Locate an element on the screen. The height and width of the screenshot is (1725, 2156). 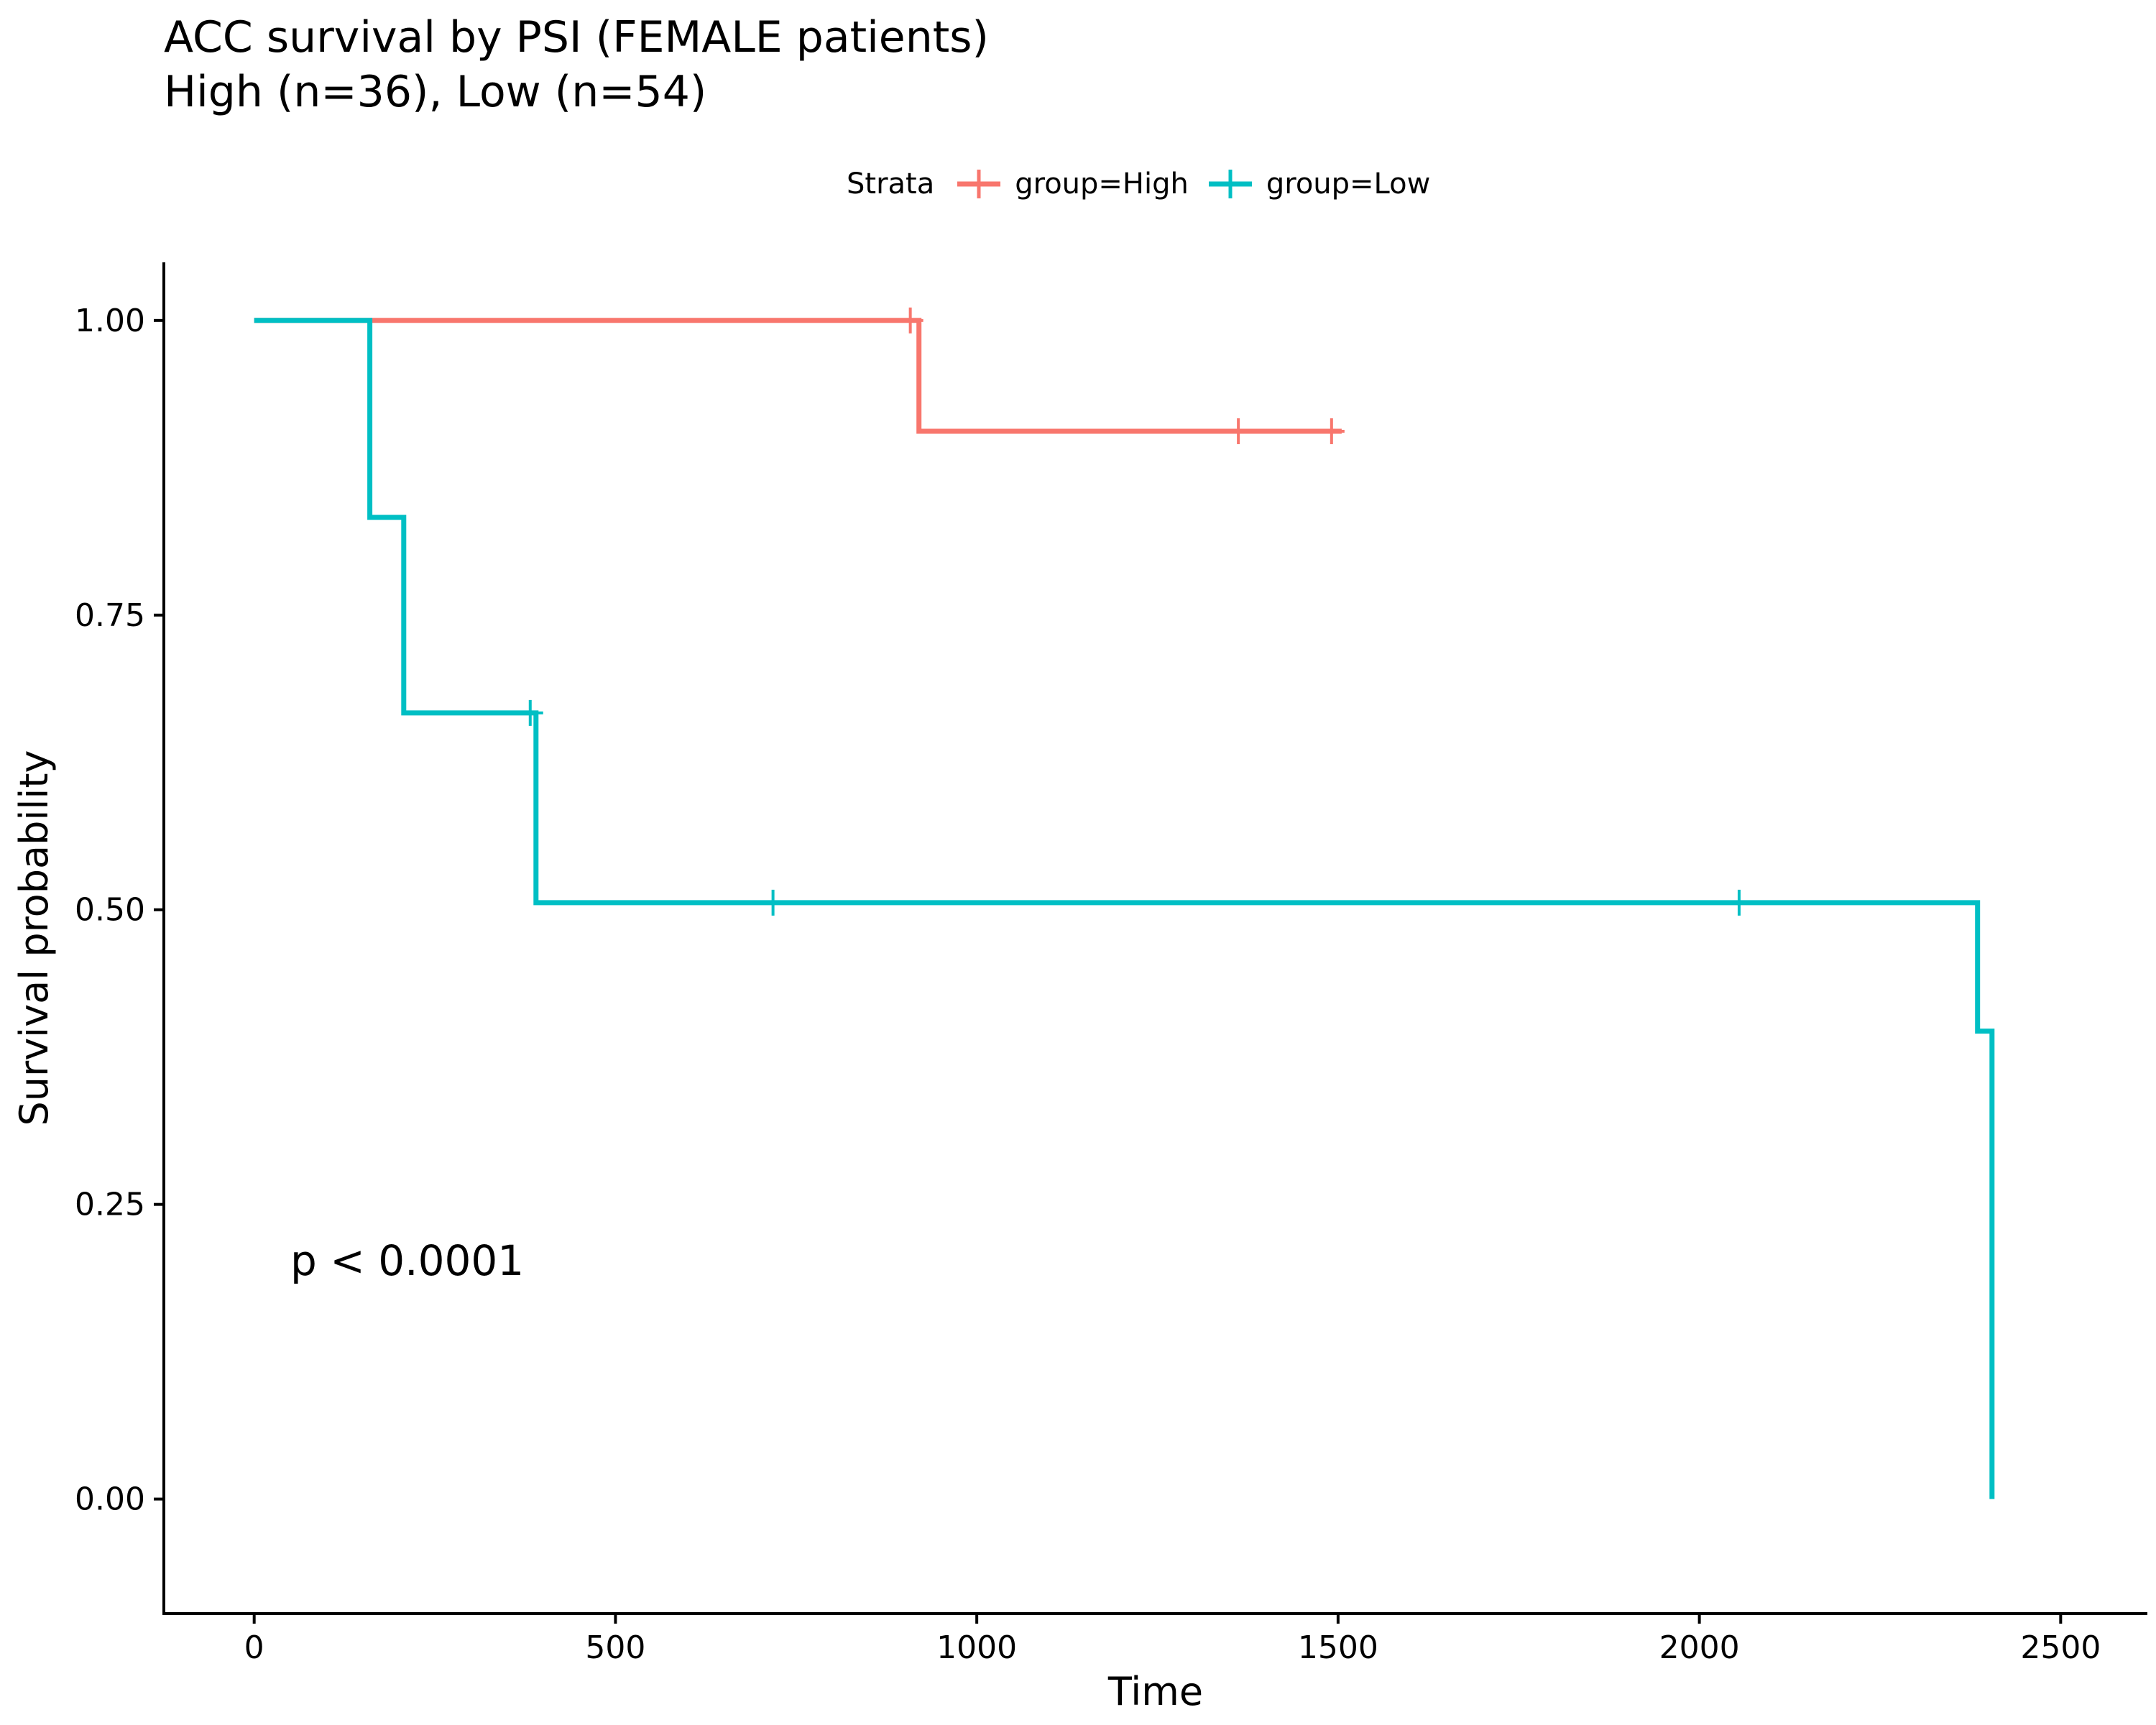
legend: Strata group=High group=Low is located at coordinates (1148, 184).